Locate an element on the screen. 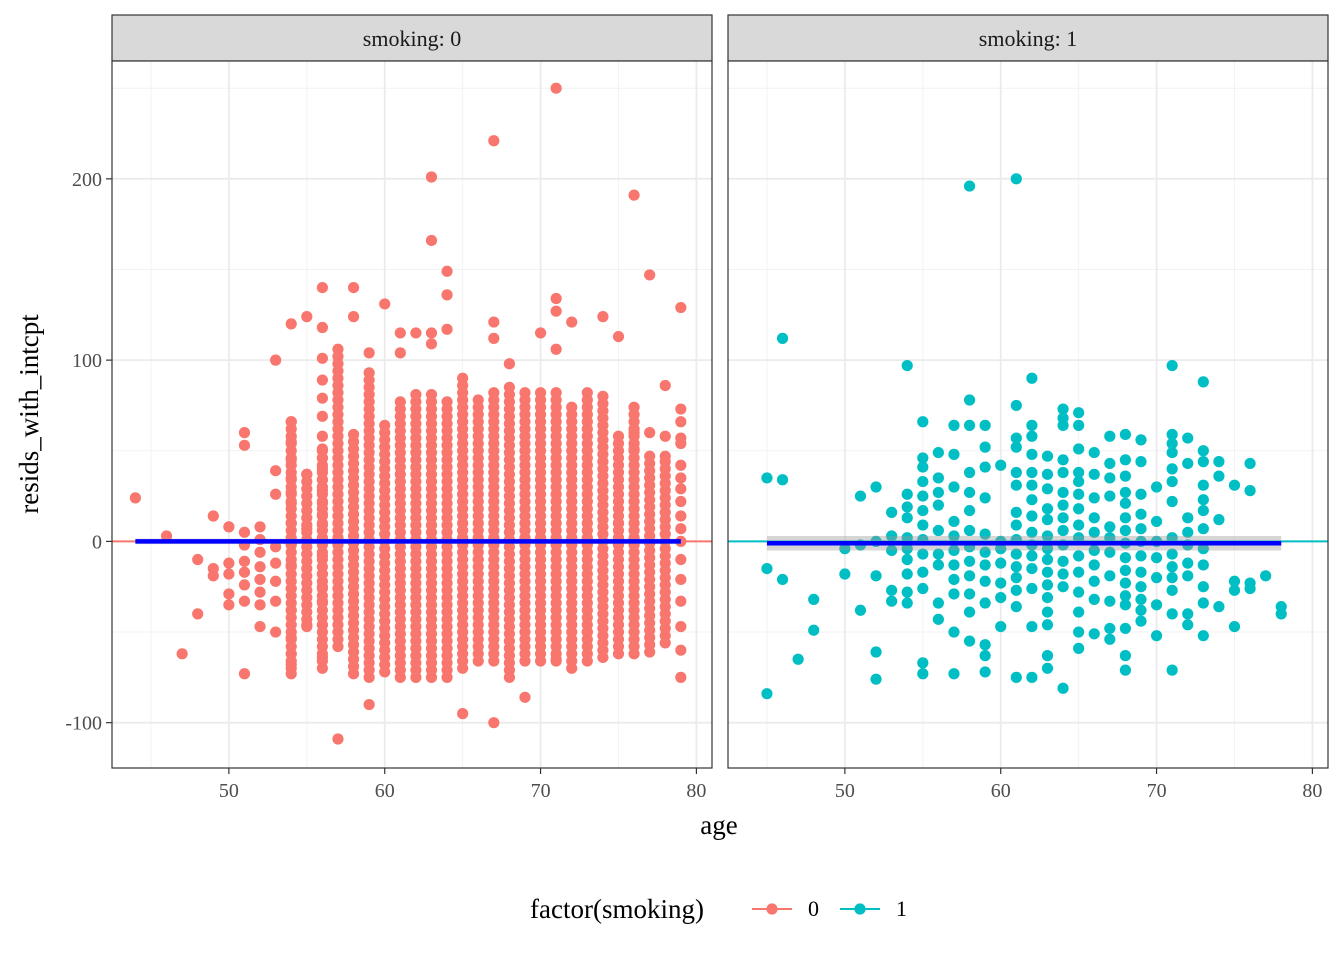 This screenshot has width=1344, height=960. legend-key-point is located at coordinates (860, 909).